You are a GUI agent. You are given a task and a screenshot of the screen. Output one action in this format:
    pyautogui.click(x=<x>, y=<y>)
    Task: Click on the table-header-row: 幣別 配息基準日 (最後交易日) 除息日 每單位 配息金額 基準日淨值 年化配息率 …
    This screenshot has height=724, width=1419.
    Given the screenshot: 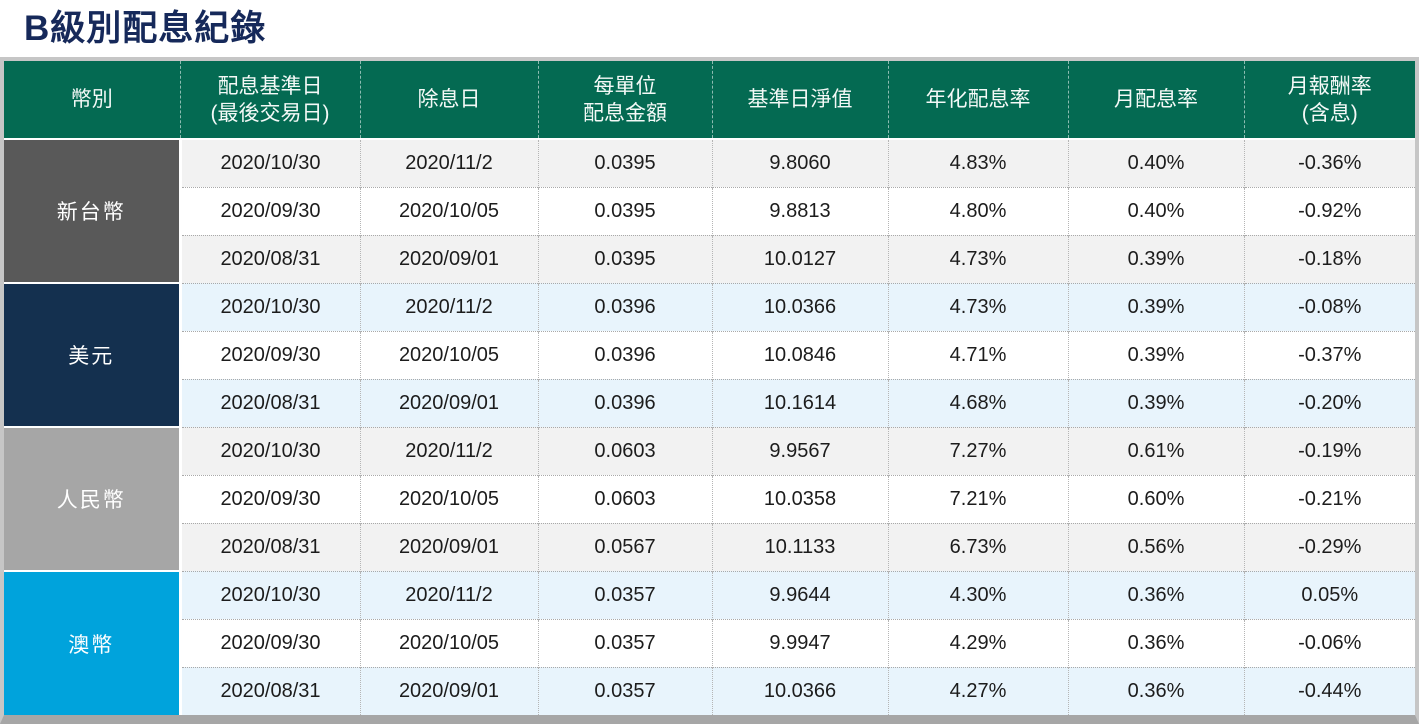 What is the action you would take?
    pyautogui.click(x=709, y=100)
    